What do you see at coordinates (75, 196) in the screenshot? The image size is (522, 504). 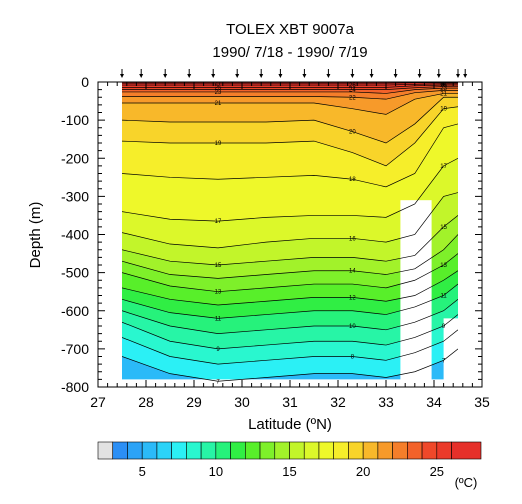 I see `y-tick-label: -300` at bounding box center [75, 196].